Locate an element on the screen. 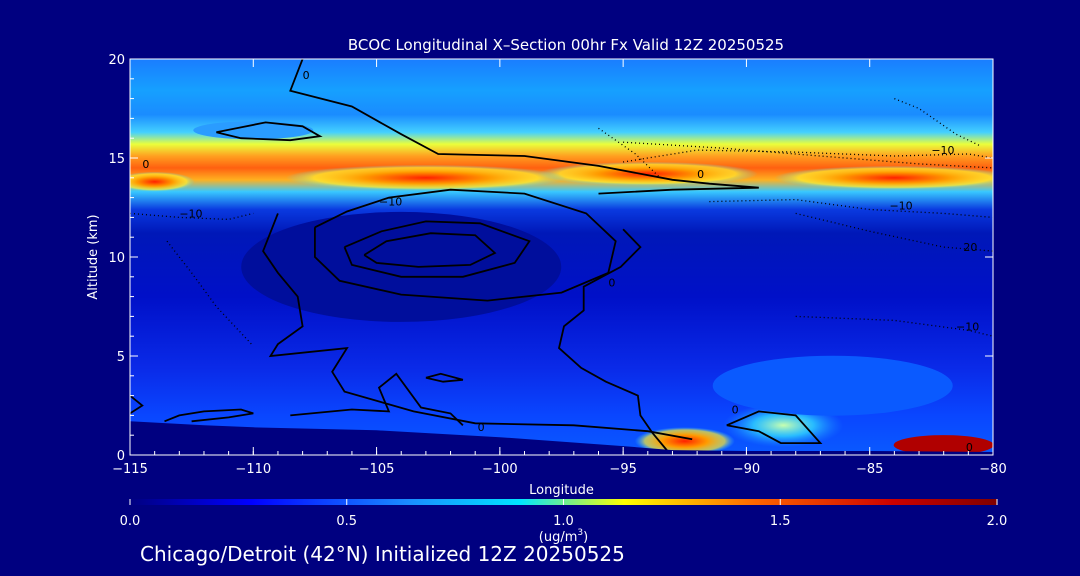 The image size is (1080, 576). colorbar-ticks: 0.0 0.5 1.0 1.5 2.0 is located at coordinates (564, 514).